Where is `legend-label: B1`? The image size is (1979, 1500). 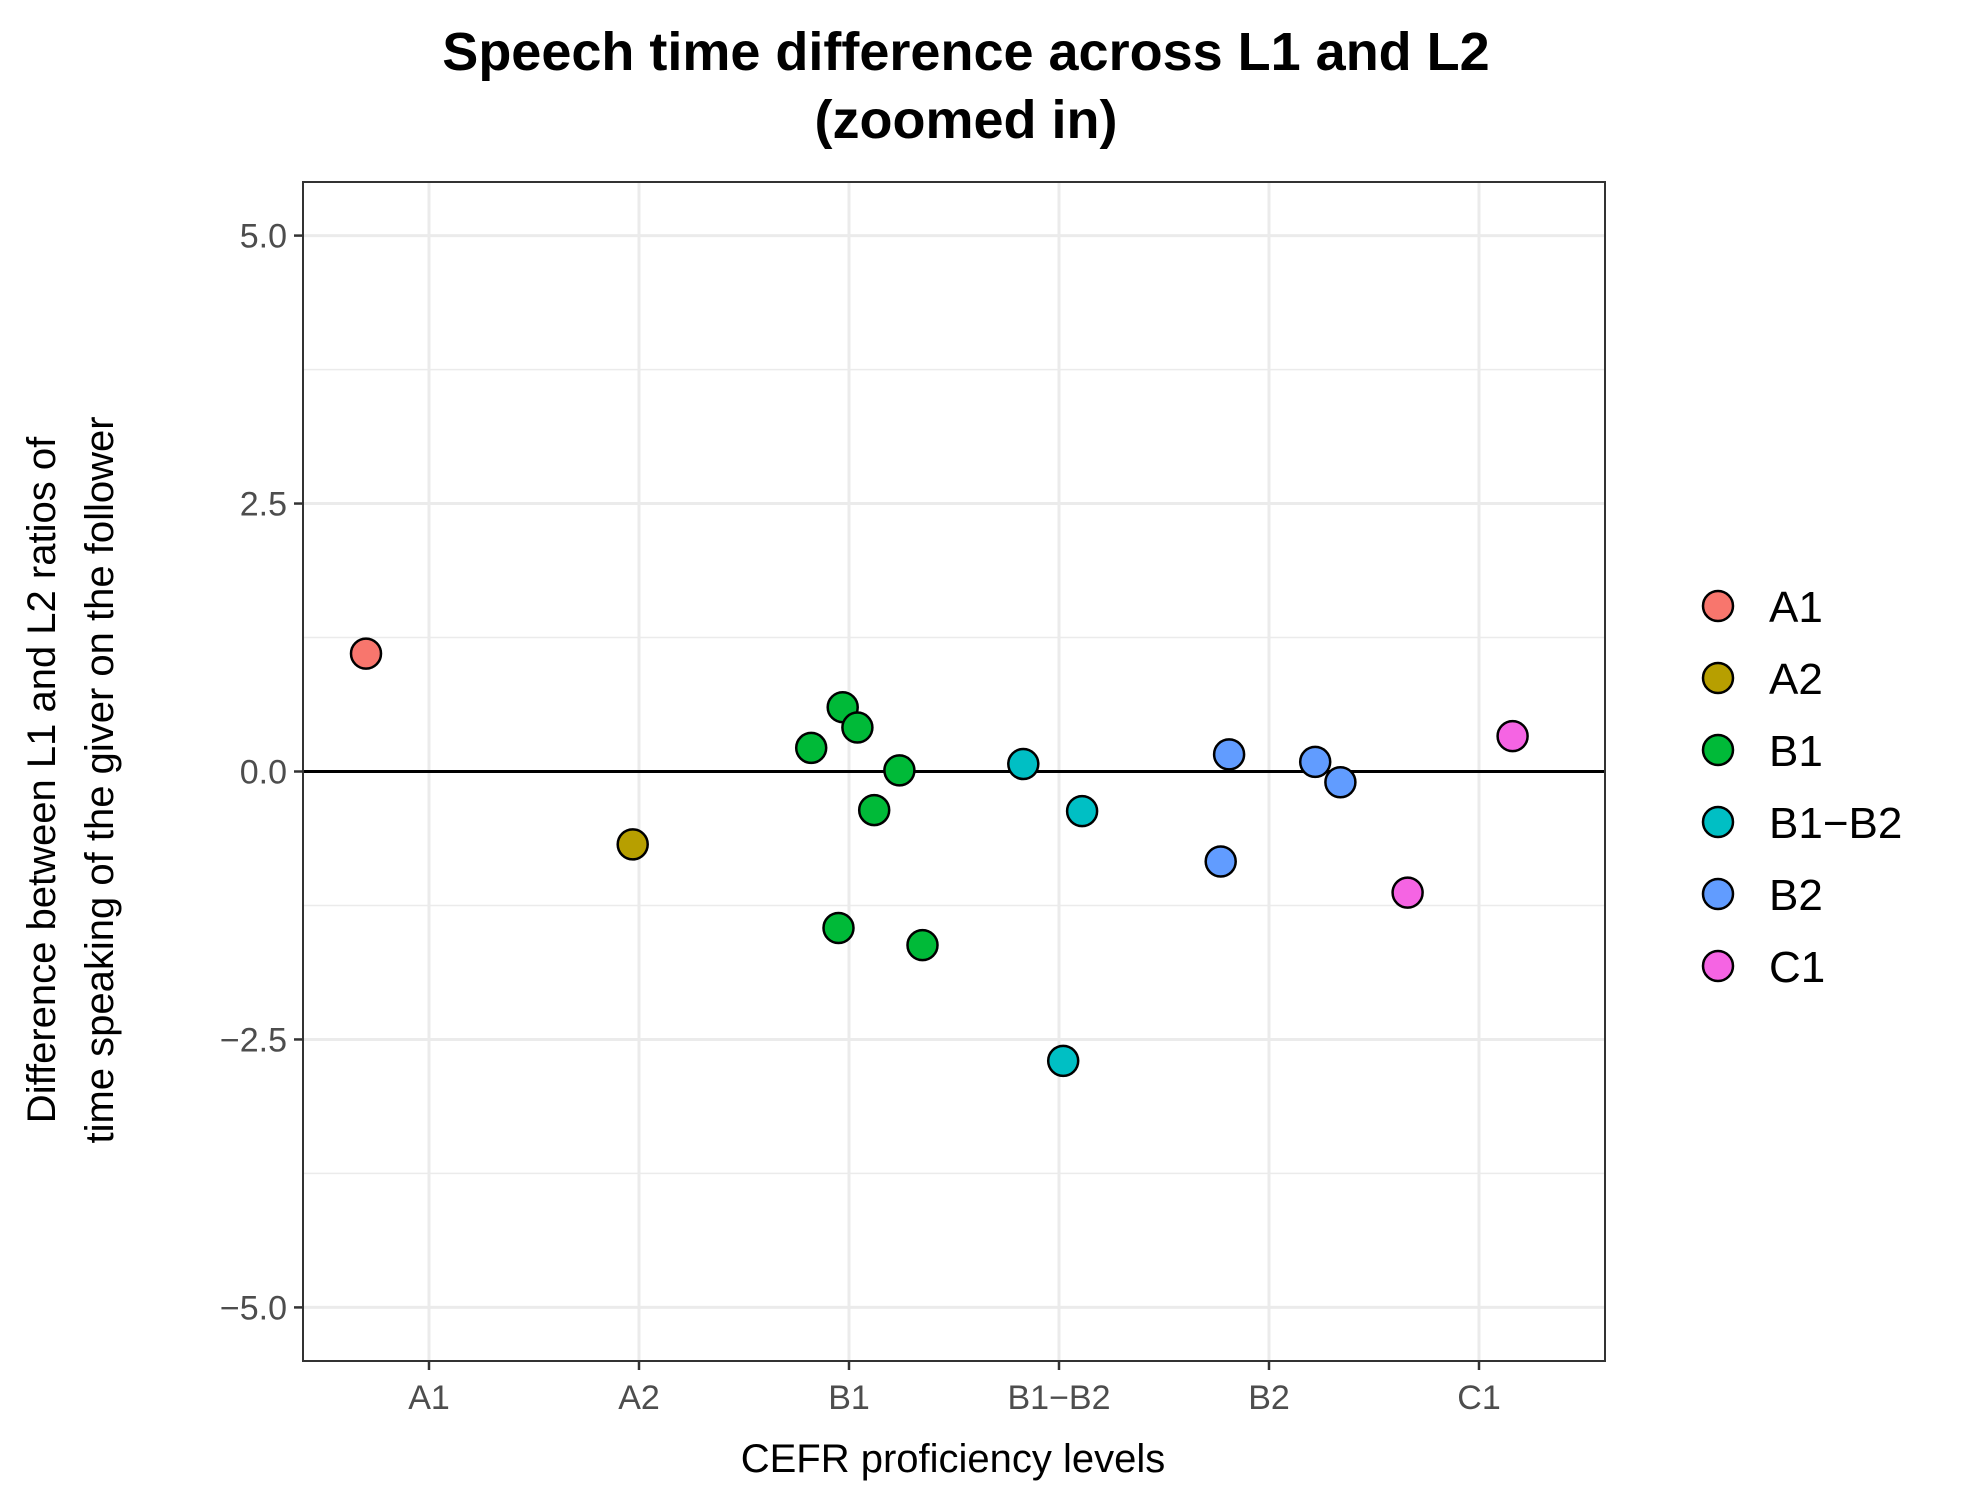 legend-label: B1 is located at coordinates (1796, 751).